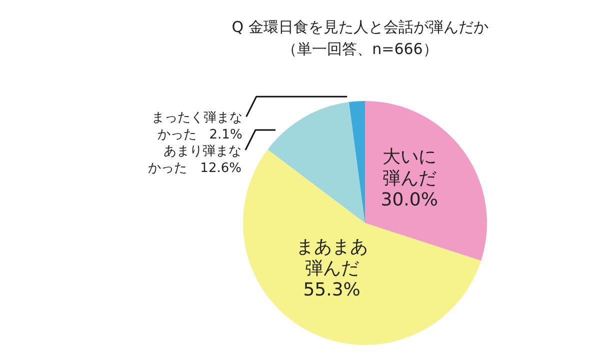 The image size is (615, 353). What do you see at coordinates (332, 257) in the screenshot?
I see `slice-label: まあまあ弾んだ` at bounding box center [332, 257].